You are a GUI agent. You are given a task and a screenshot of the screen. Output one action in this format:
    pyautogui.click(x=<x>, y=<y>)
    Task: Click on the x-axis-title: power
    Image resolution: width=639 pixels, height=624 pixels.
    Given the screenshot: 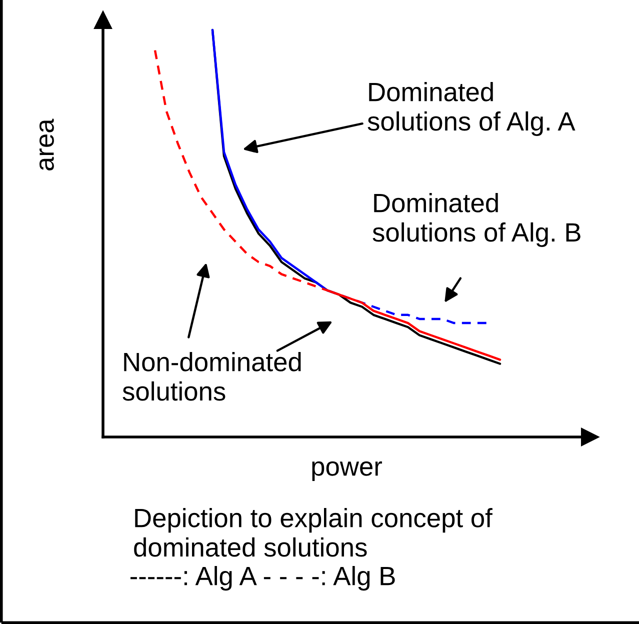 What is the action you would take?
    pyautogui.click(x=347, y=471)
    